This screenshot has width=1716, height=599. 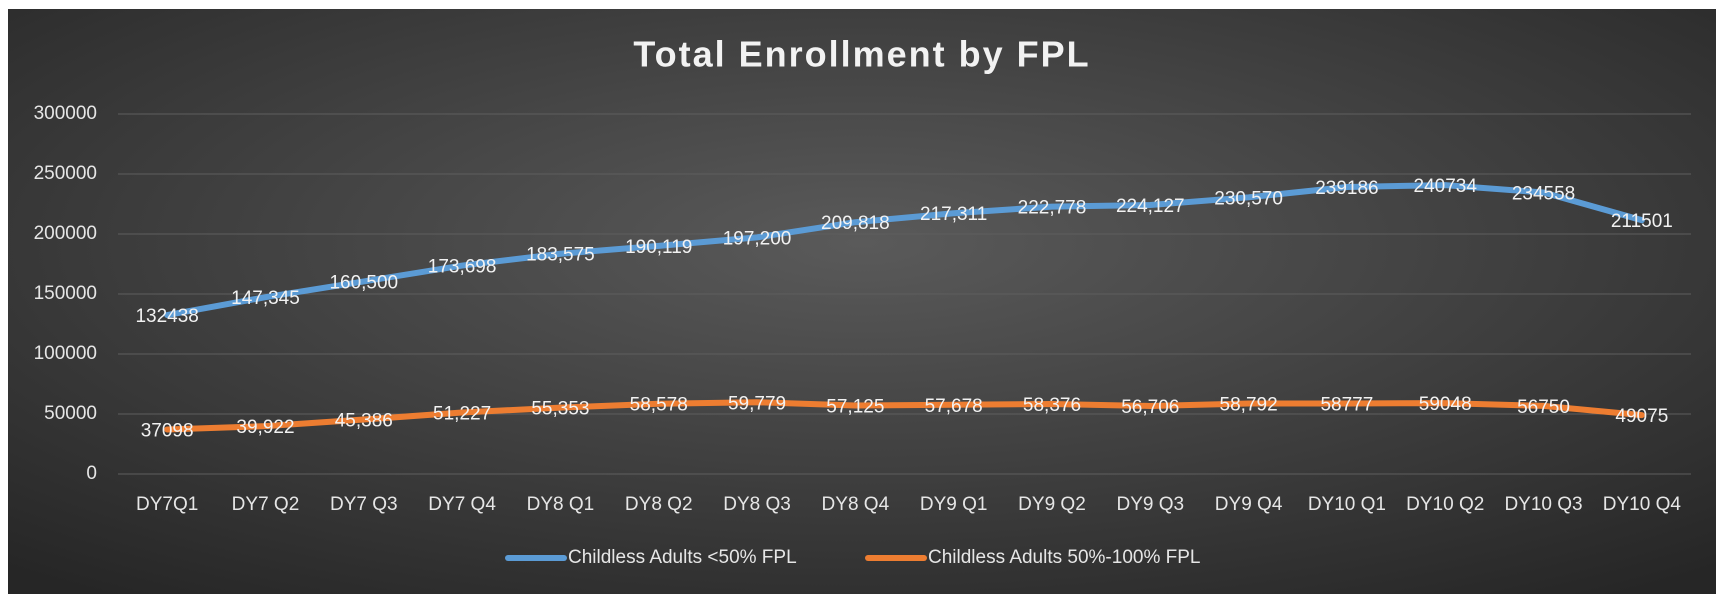 I want to click on data-label: 147,345, so click(x=265, y=298).